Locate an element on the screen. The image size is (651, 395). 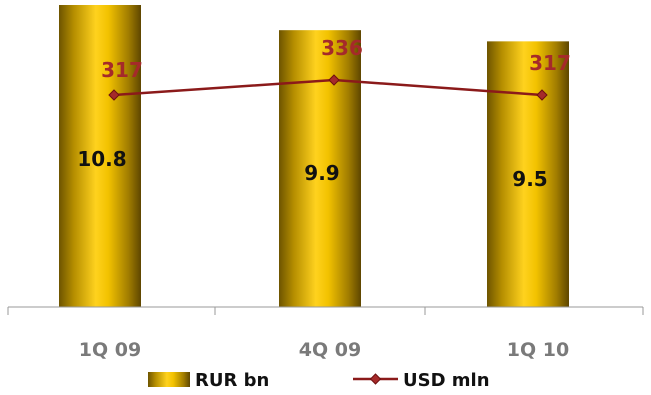
x-tick-label: 1Q 09 is located at coordinates (110, 350).